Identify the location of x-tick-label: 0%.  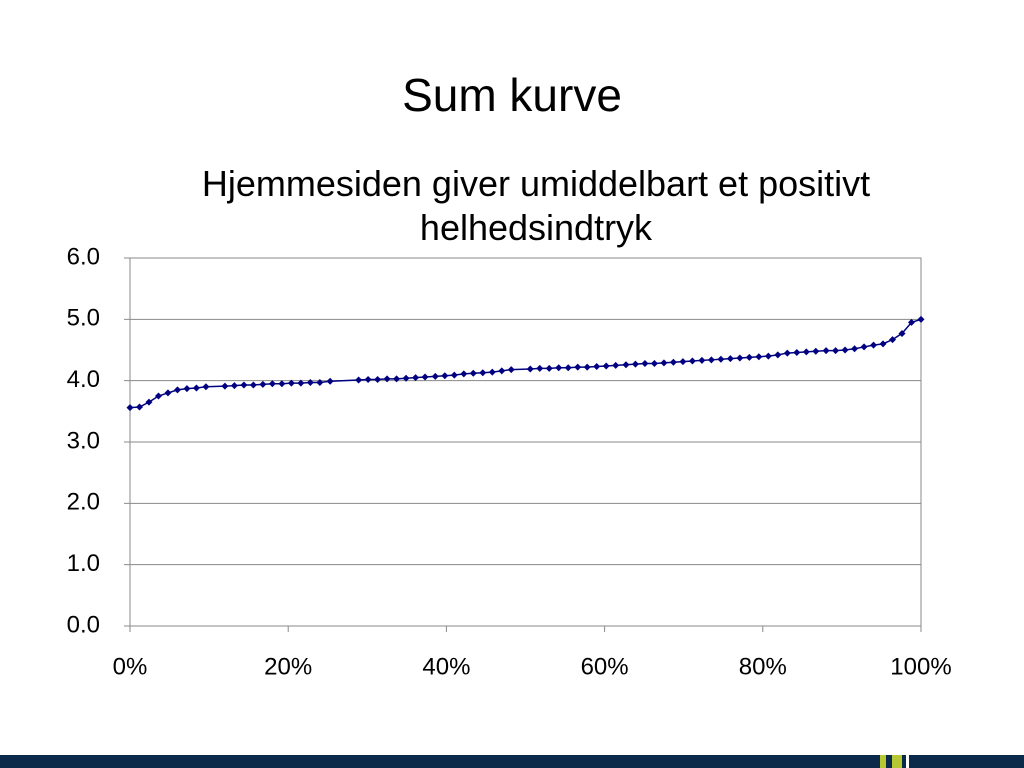
(130, 666).